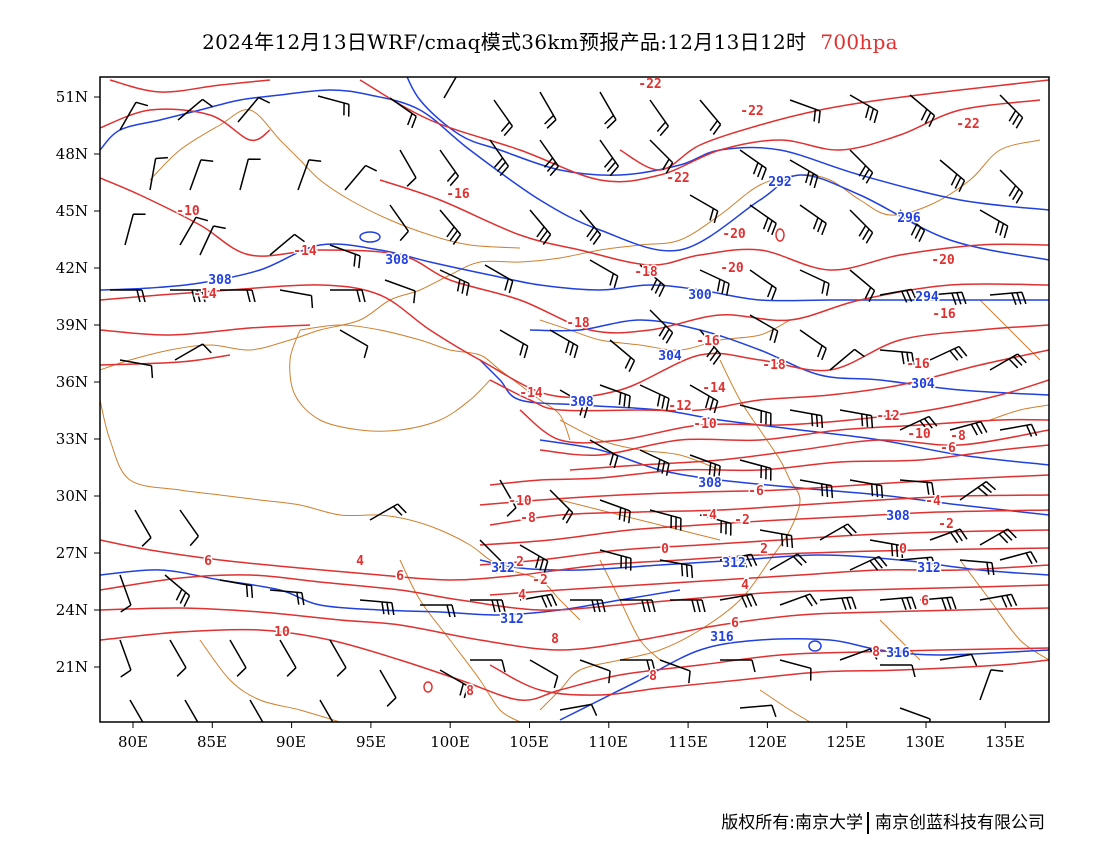 The height and width of the screenshot is (850, 1100). I want to click on lon-label: 135E, so click(1005, 742).